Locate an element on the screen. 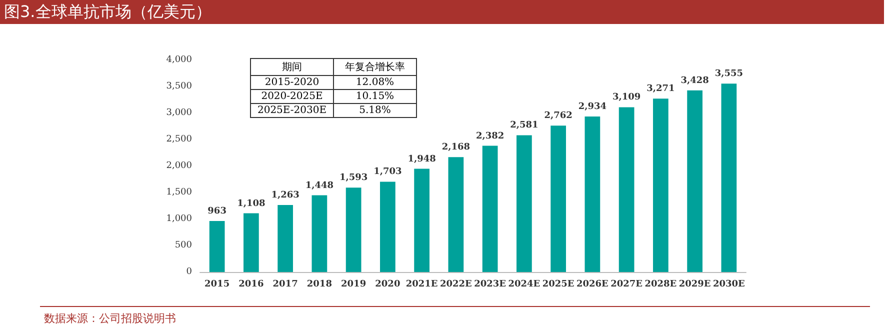 Image resolution: width=886 pixels, height=328 pixels. x-tick-label: 2022E is located at coordinates (456, 285).